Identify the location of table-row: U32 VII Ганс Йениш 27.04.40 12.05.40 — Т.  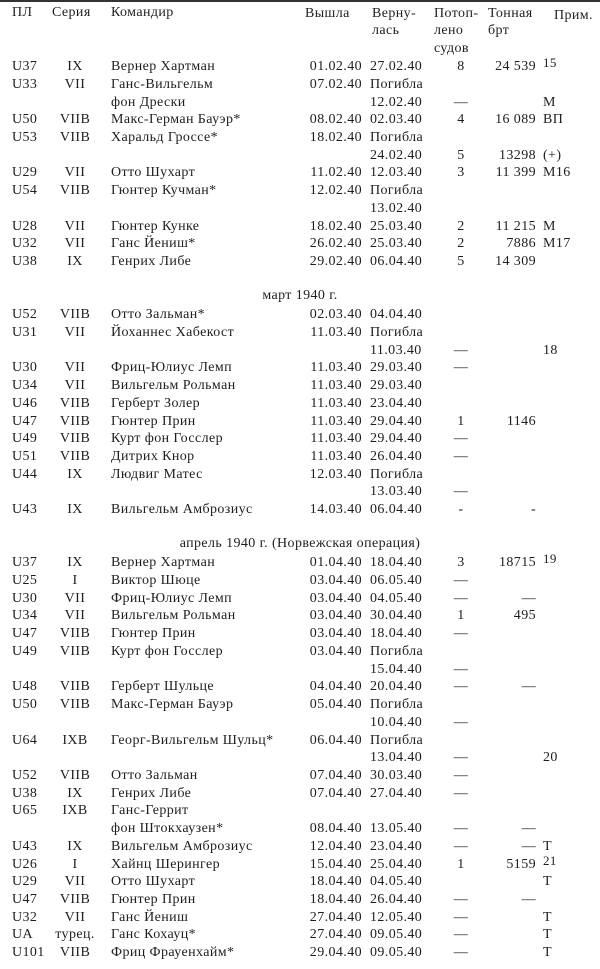
(300, 918).